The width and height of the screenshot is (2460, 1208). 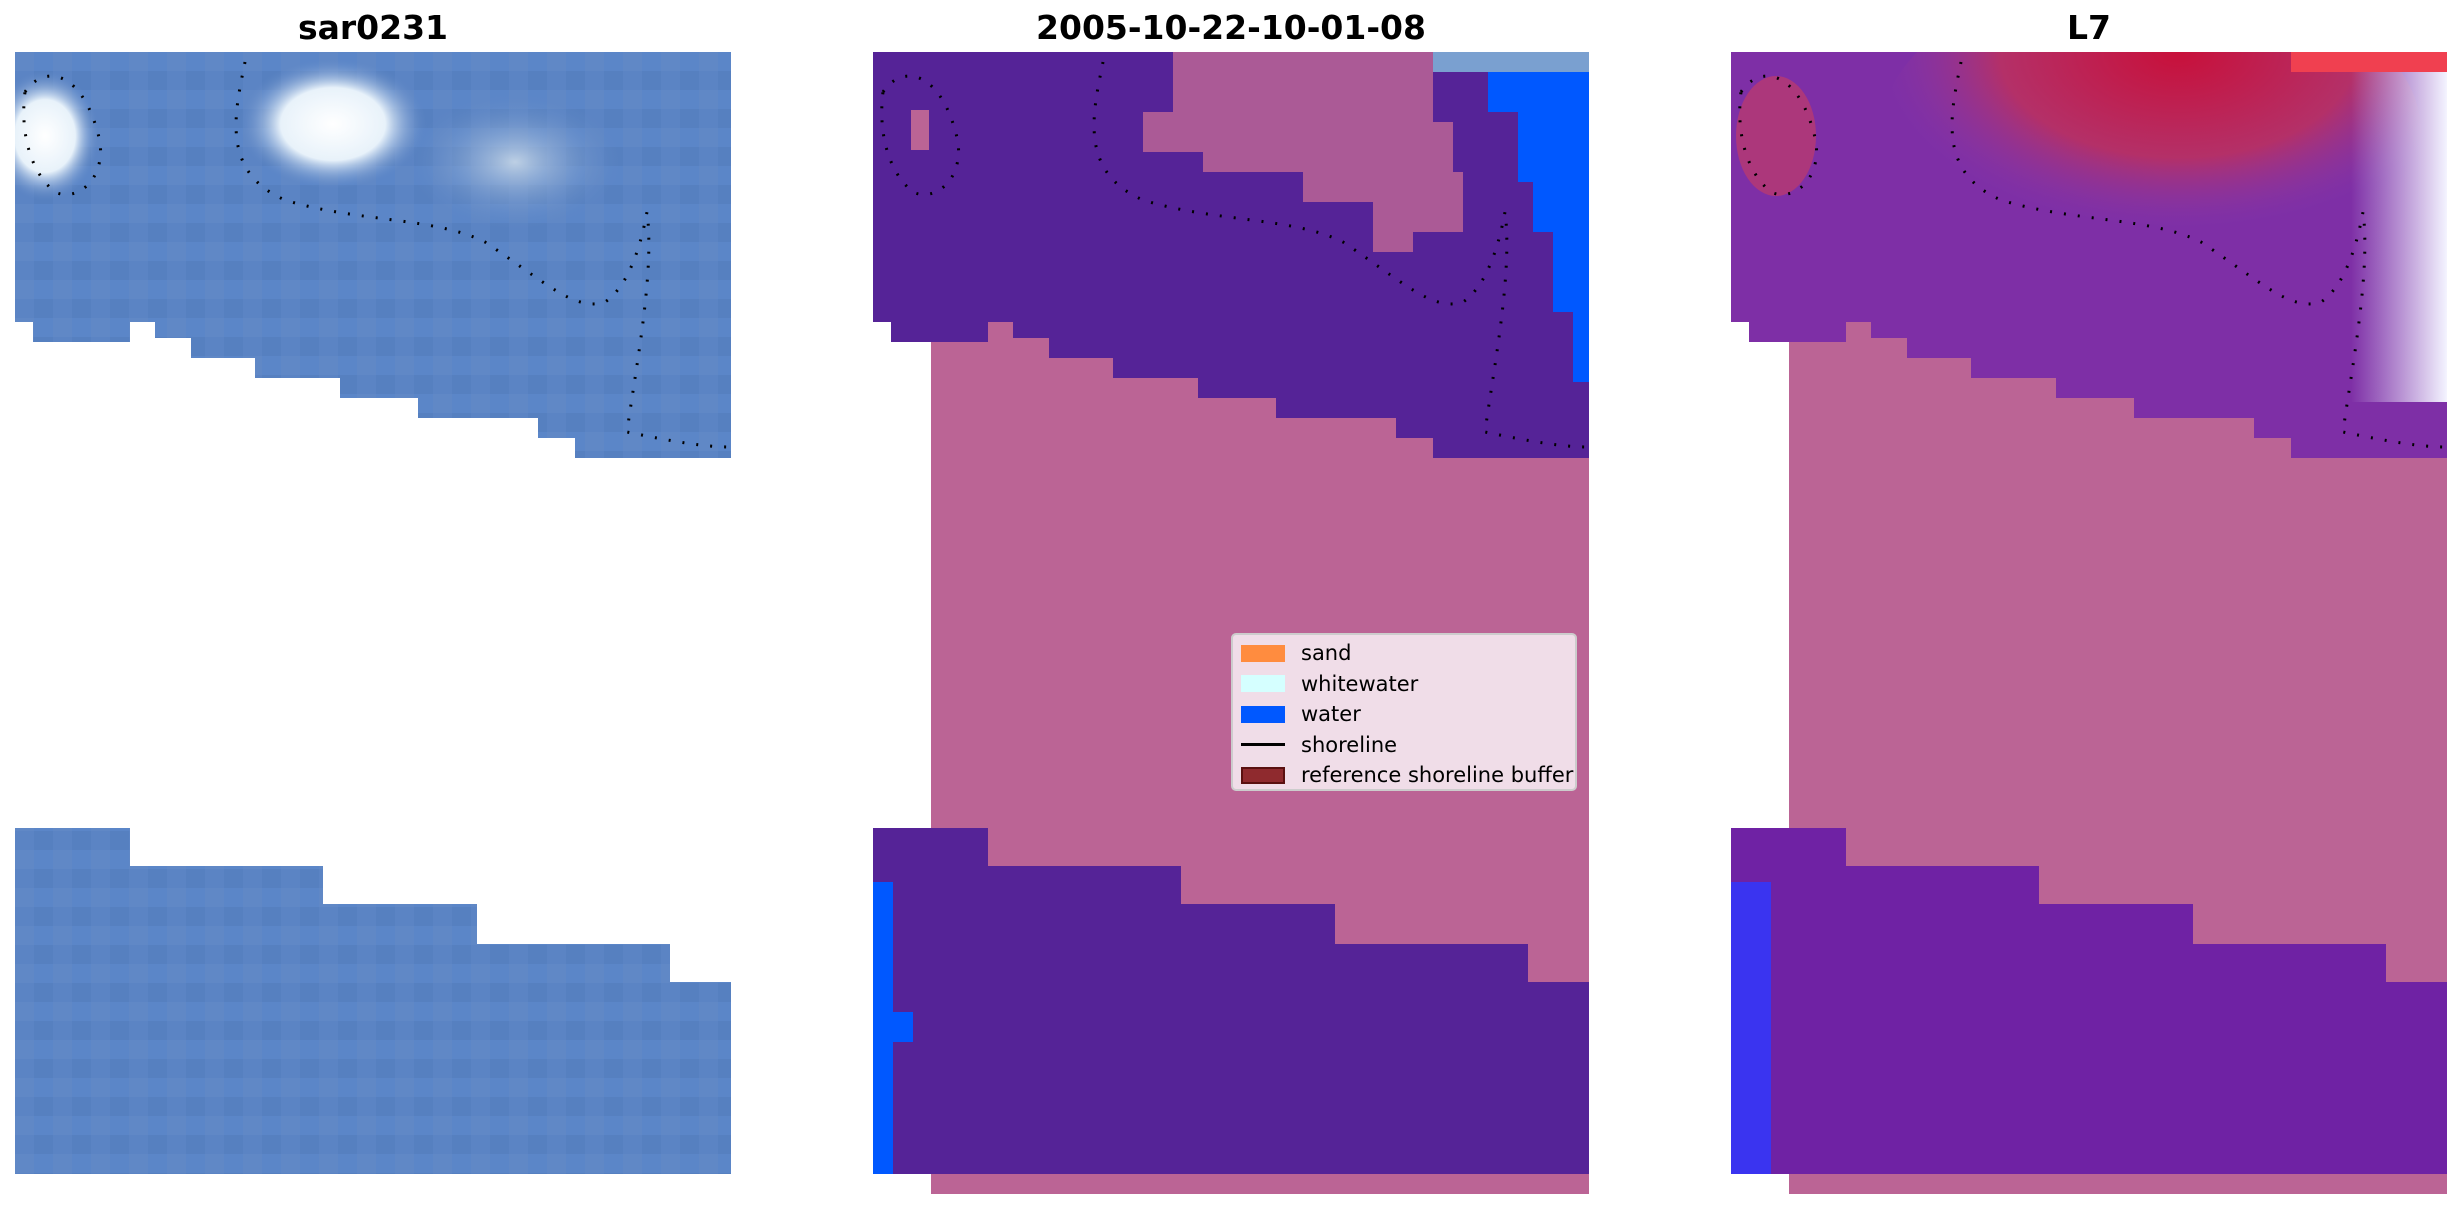 I want to click on index-red-corner, so click(x=2369, y=62).